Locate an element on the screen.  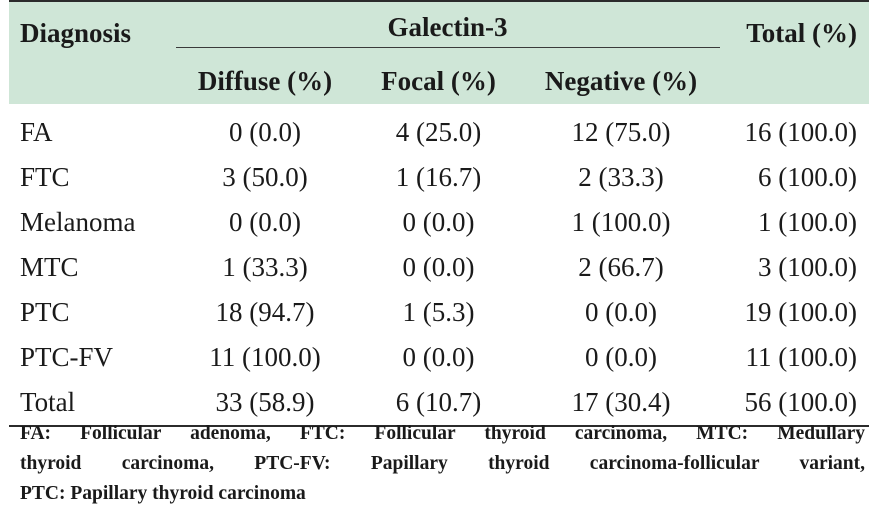
cell-total: 1 (100.0) is located at coordinates (808, 222).